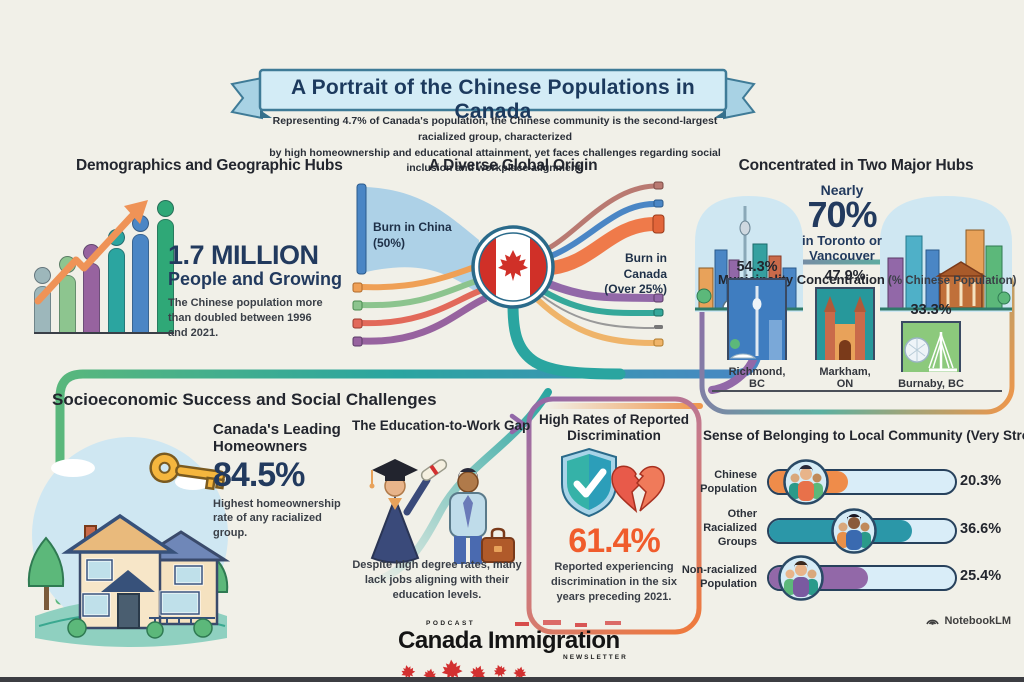  What do you see at coordinates (259, 474) in the screenshot?
I see `homeowners-stat: 84.5%` at bounding box center [259, 474].